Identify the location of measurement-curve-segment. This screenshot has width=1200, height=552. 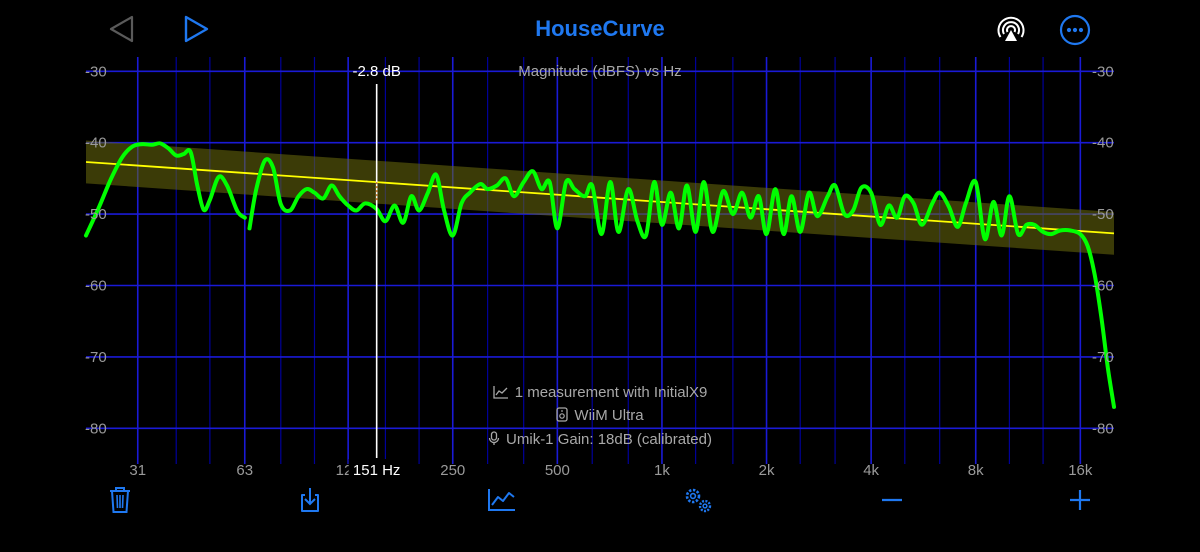
(165, 189).